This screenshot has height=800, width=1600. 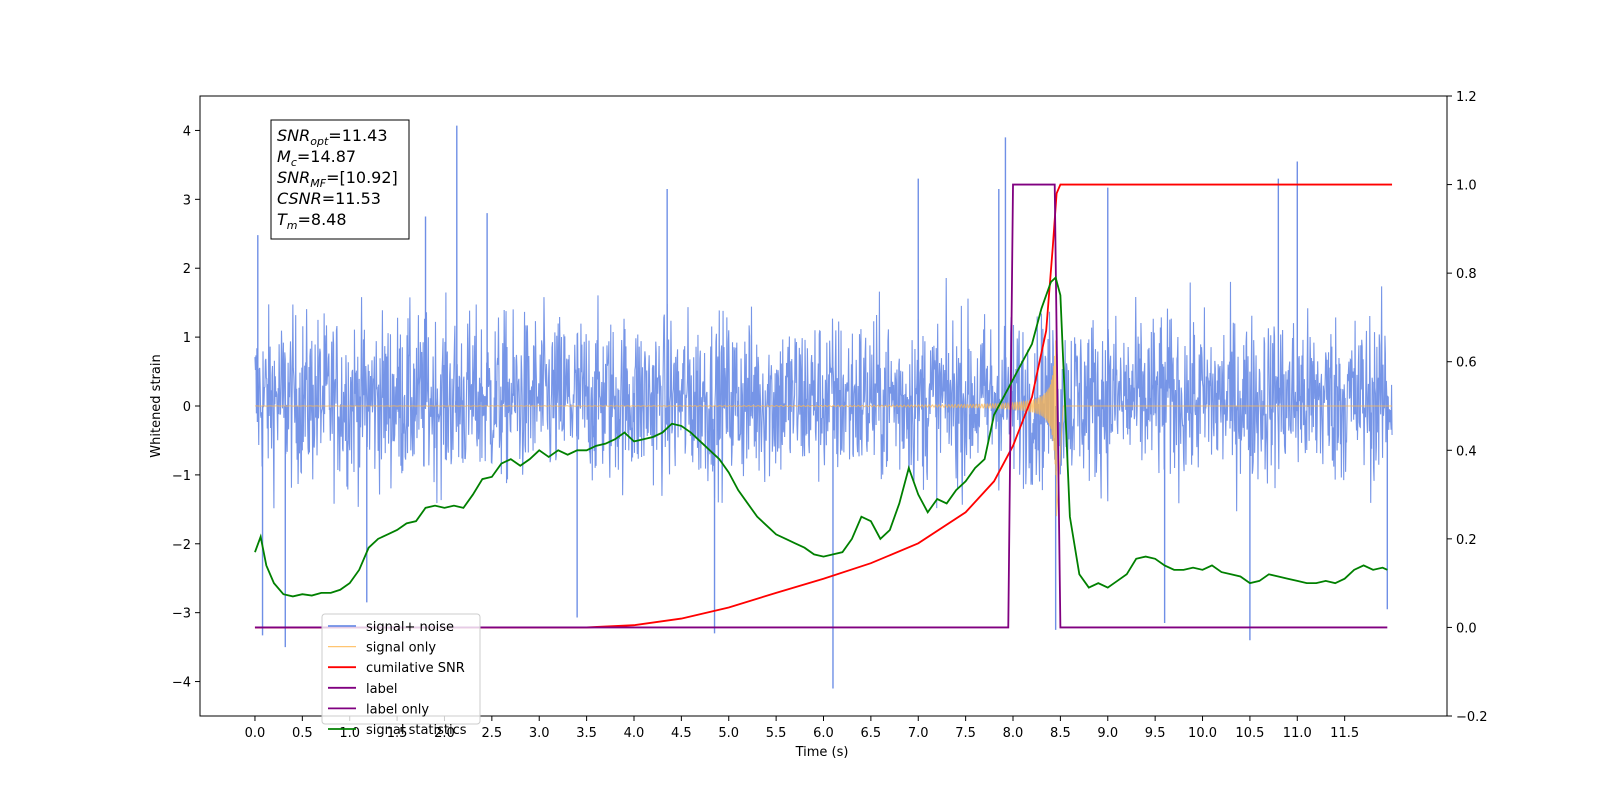 What do you see at coordinates (292, 225) in the screenshot?
I see `stats-subscript: m` at bounding box center [292, 225].